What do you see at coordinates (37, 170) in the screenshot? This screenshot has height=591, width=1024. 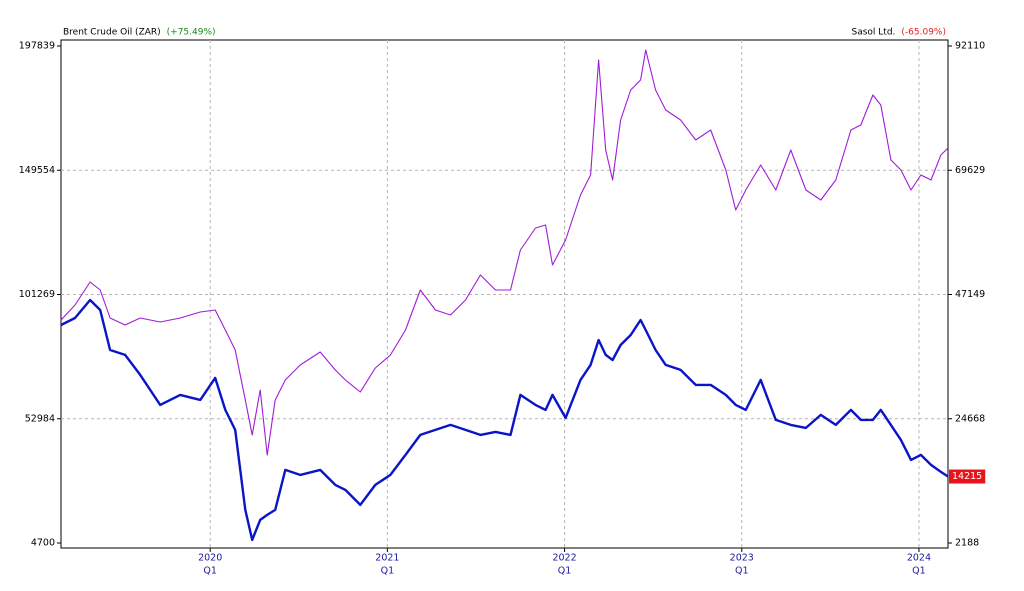 I see `y-tick-label: 149554` at bounding box center [37, 170].